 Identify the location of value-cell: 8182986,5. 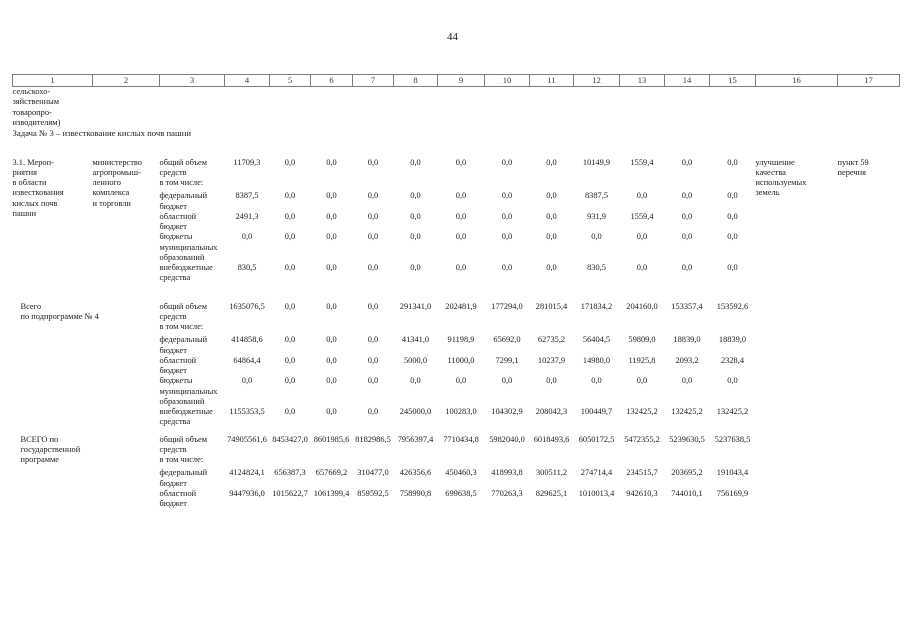
(373, 439).